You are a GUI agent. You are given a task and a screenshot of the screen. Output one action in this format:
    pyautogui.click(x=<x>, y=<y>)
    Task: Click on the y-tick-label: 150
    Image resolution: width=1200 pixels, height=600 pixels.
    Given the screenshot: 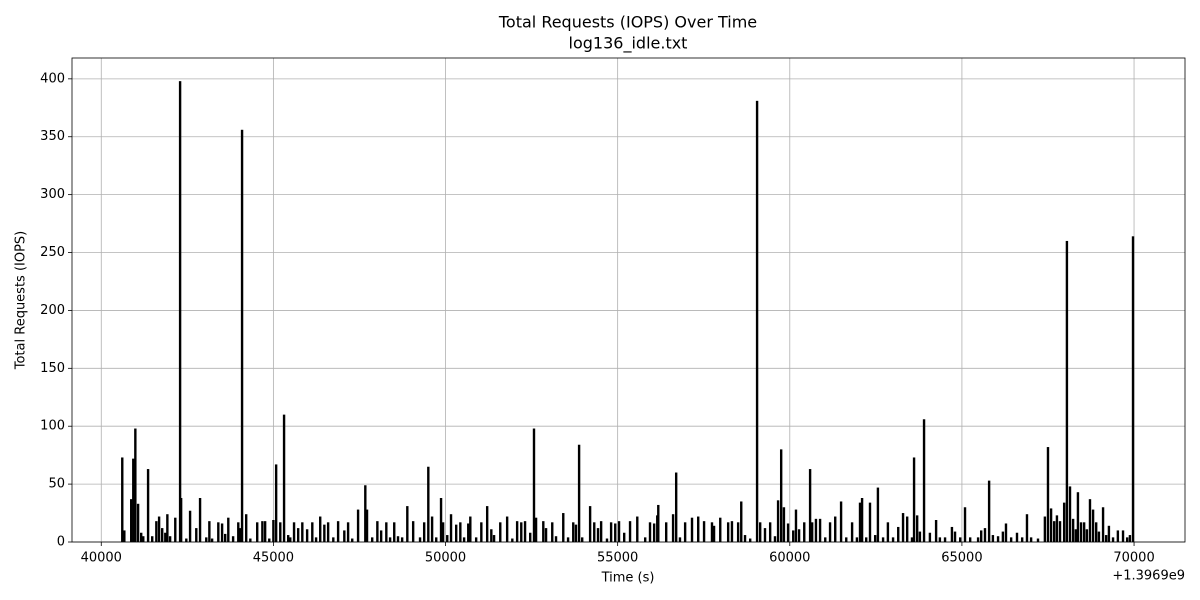 What is the action you would take?
    pyautogui.click(x=52, y=368)
    